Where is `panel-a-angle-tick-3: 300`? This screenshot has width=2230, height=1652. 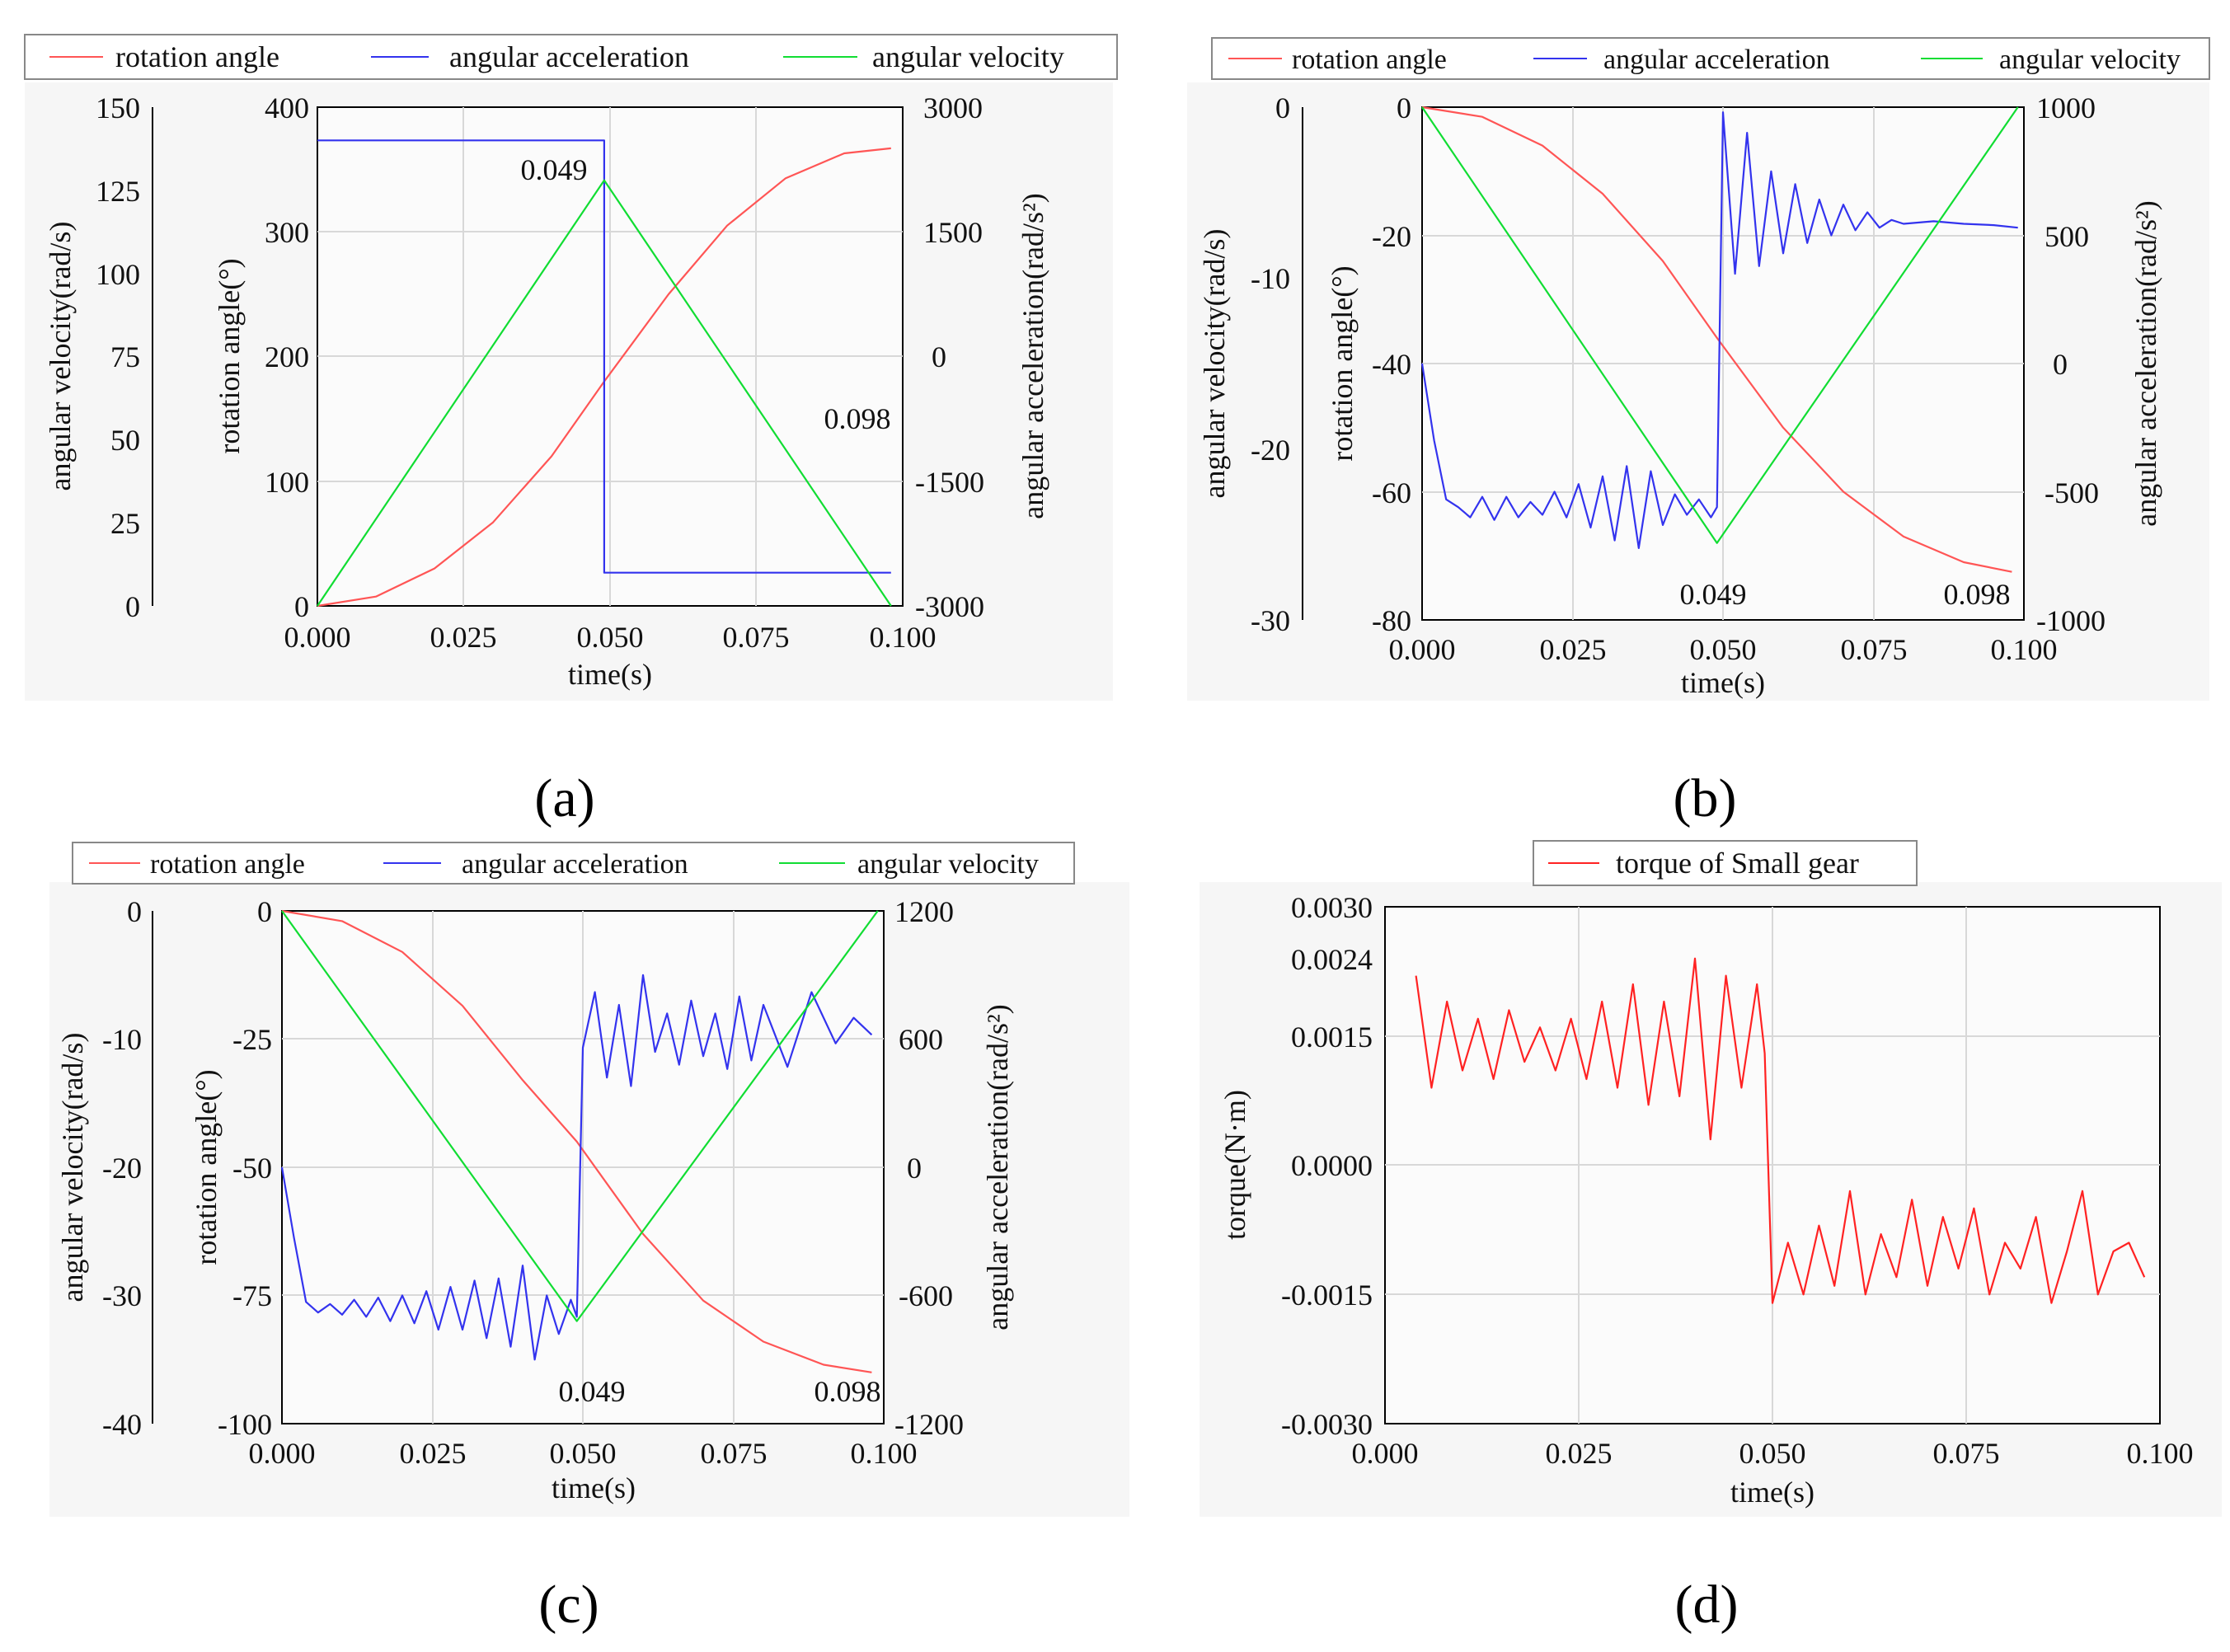
panel-a-angle-tick-3: 300 is located at coordinates (287, 232).